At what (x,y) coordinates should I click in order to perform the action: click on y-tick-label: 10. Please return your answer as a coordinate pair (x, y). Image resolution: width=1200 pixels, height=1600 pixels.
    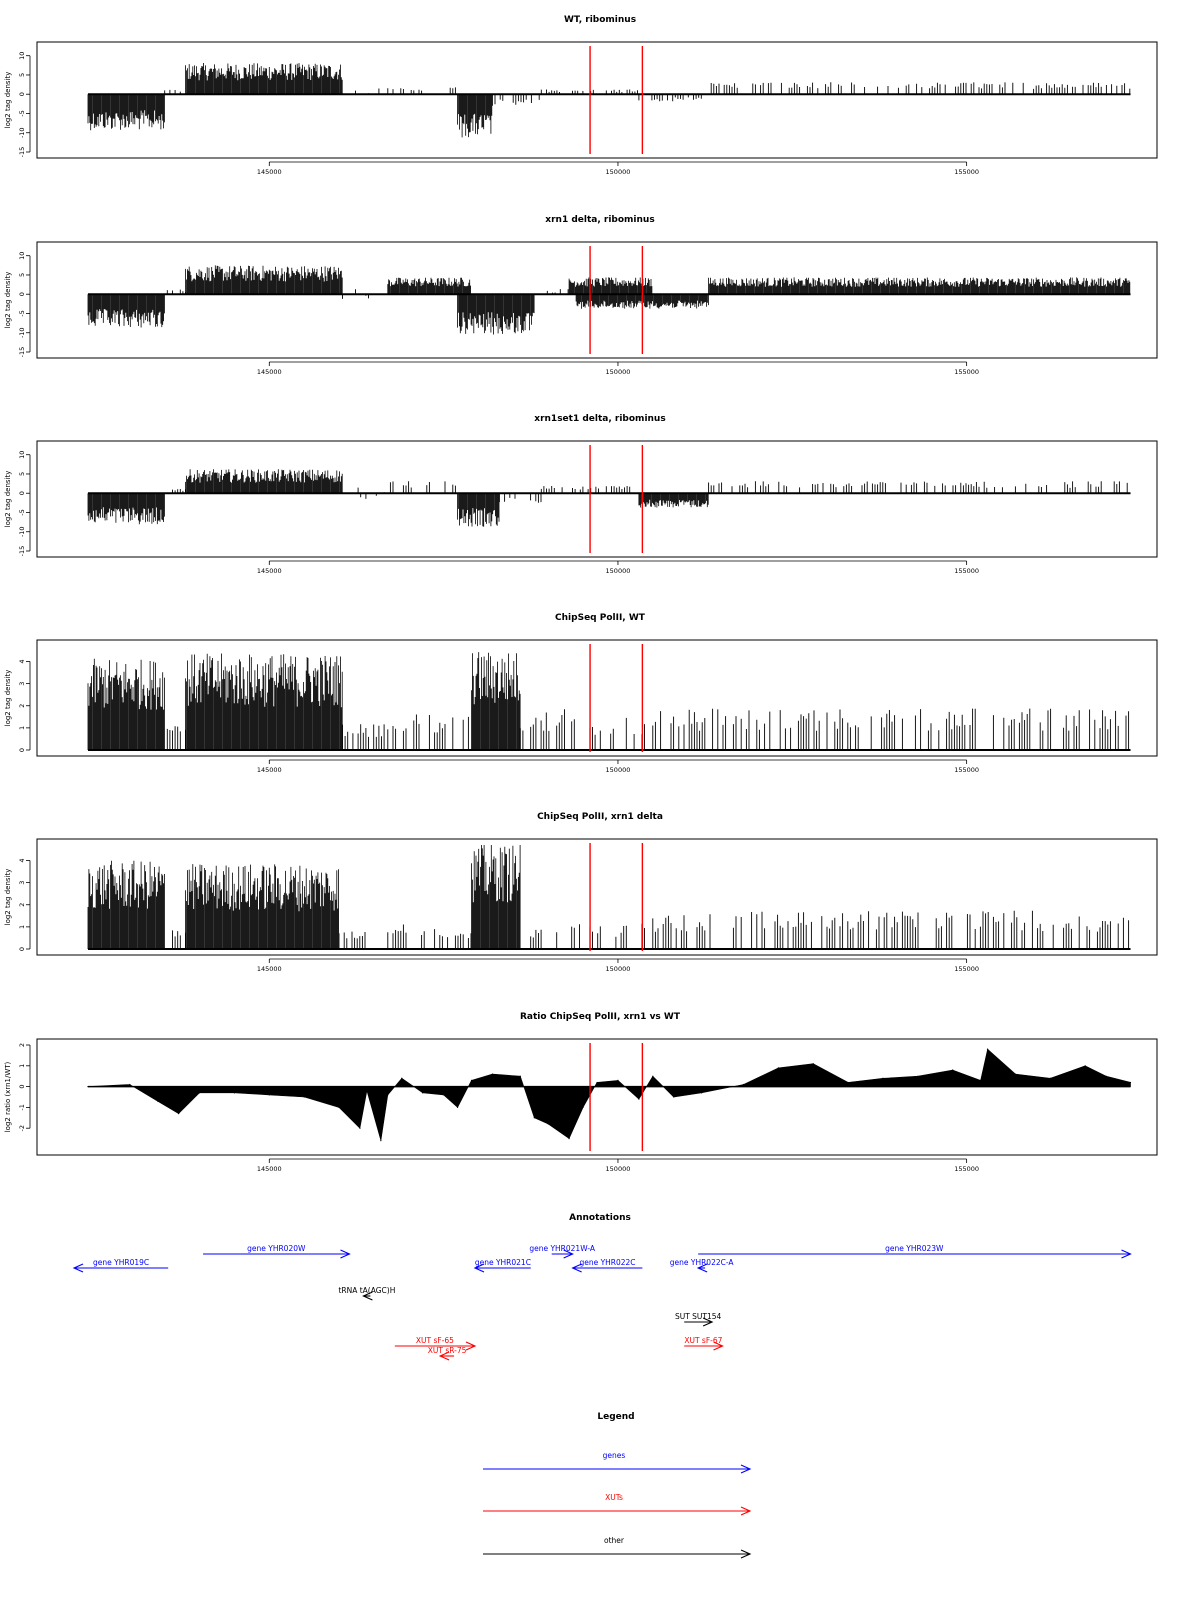
    Looking at the image, I should click on (22, 56).